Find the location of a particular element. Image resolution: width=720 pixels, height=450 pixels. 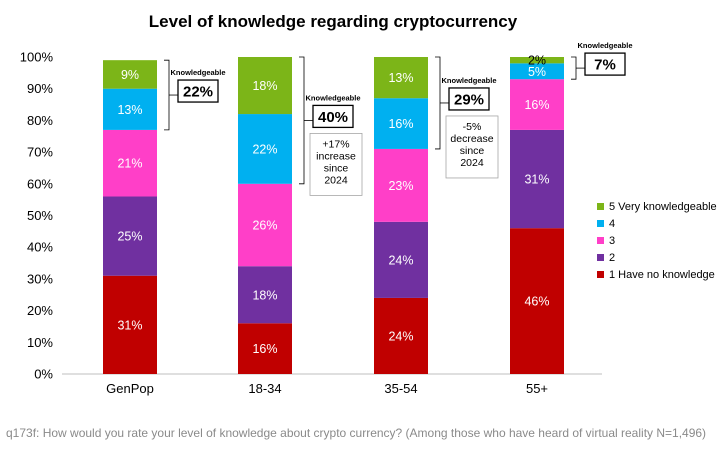

data-label: 23% is located at coordinates (400, 186).